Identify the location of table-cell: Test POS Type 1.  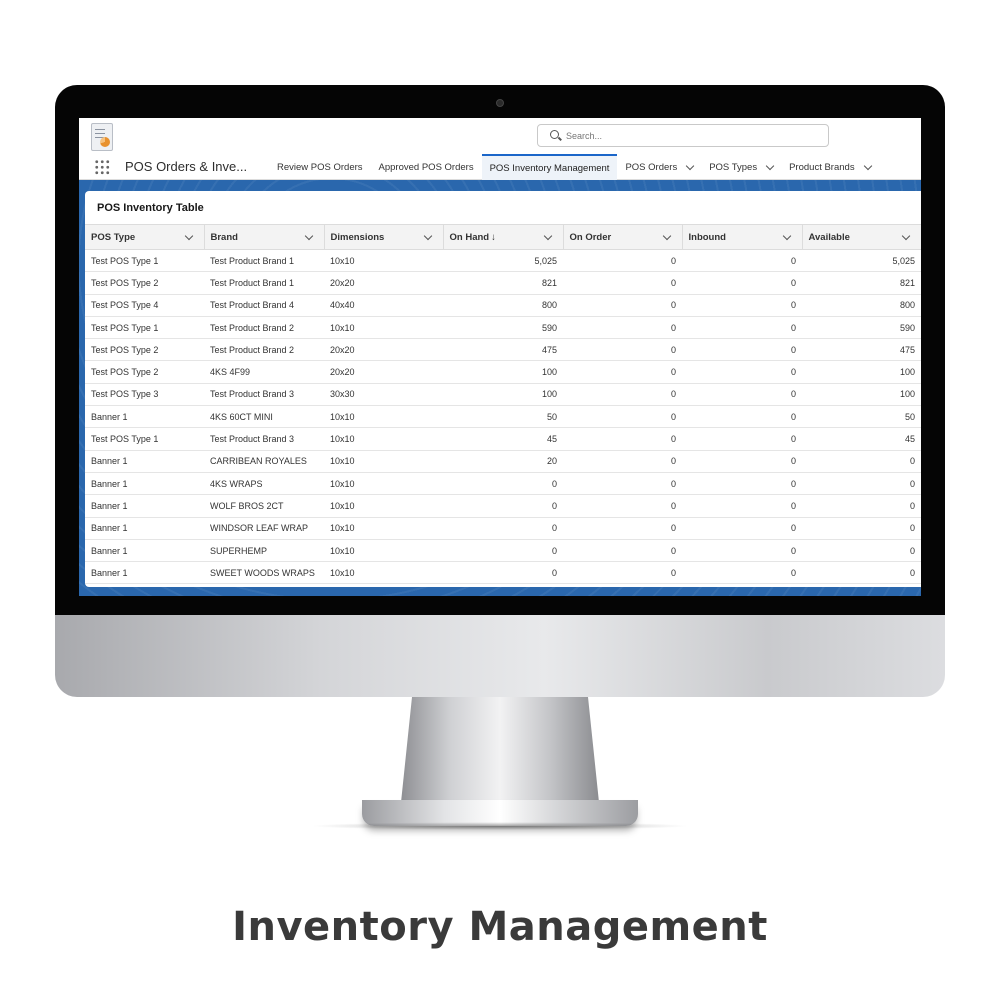
(144, 439).